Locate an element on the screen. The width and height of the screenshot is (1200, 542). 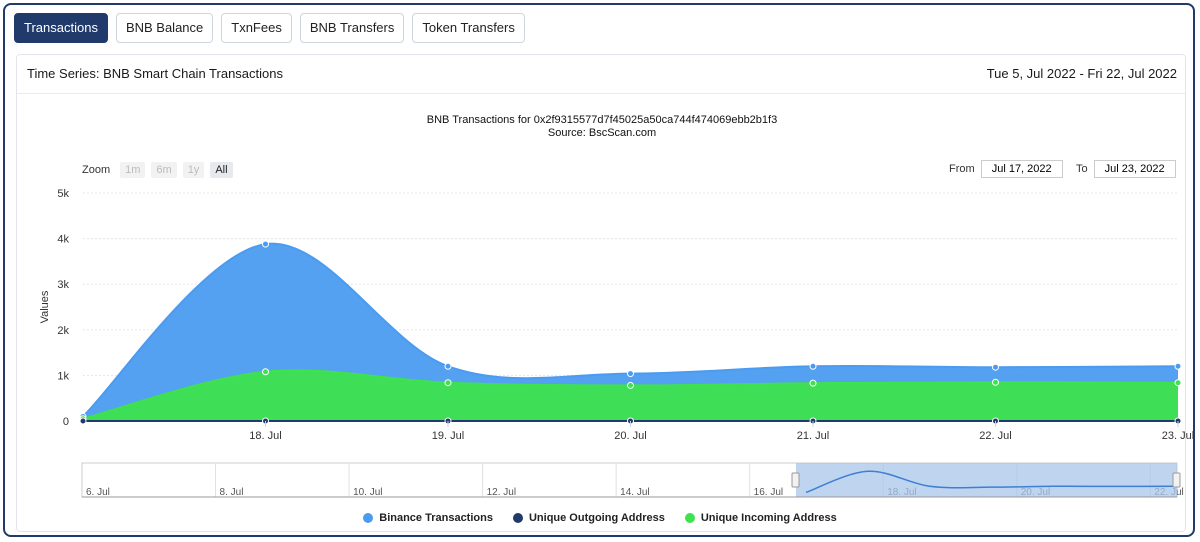
legend-item-incoming: Unique Incoming Address is located at coordinates (760, 518).